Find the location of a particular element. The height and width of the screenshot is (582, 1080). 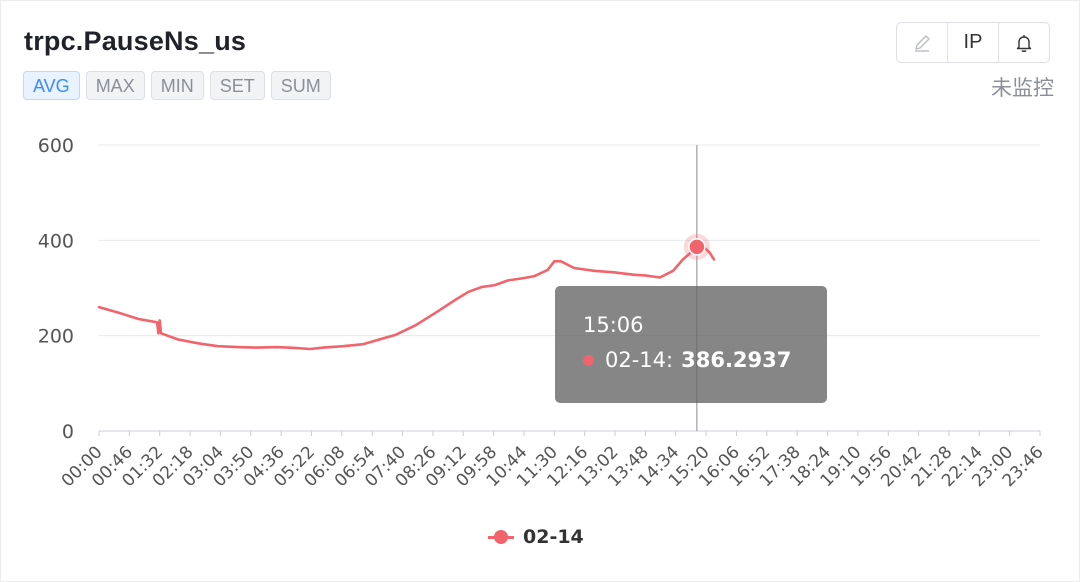

ip-button-label: IP is located at coordinates (973, 42).